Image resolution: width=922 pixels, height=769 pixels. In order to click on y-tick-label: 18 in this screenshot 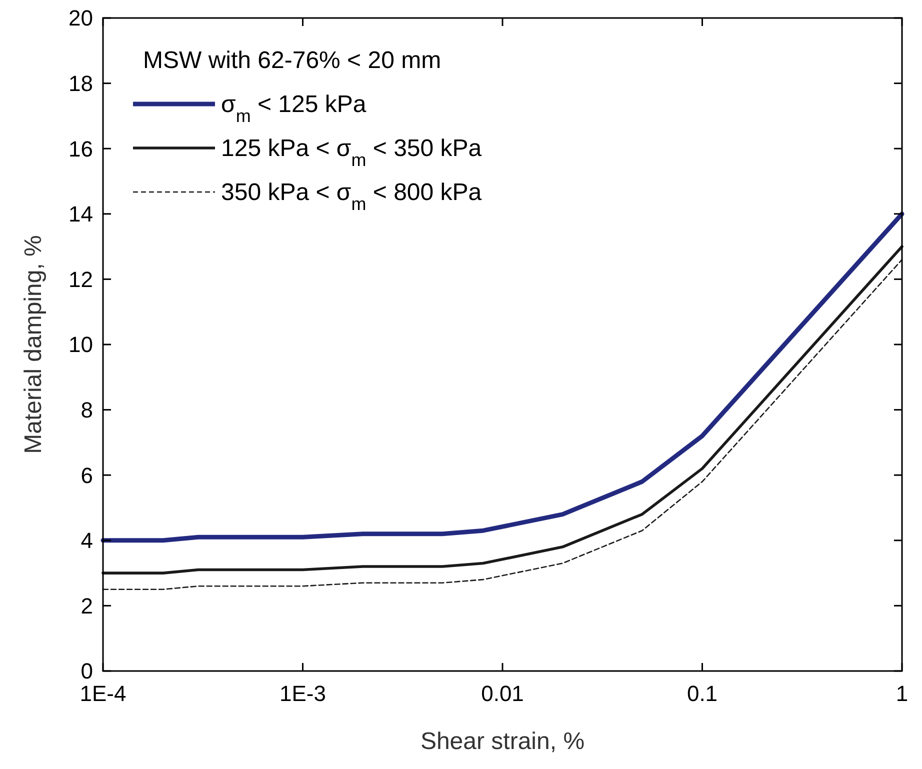, I will do `click(80, 83)`.